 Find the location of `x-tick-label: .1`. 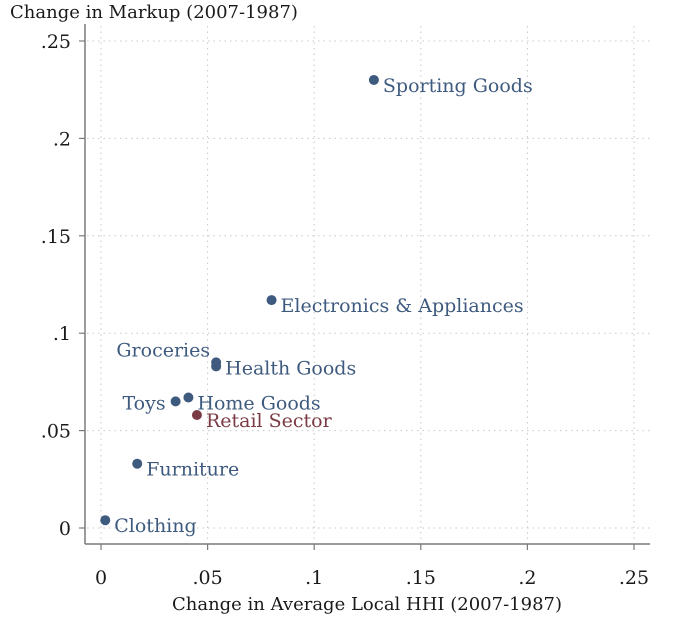

x-tick-label: .1 is located at coordinates (314, 578).